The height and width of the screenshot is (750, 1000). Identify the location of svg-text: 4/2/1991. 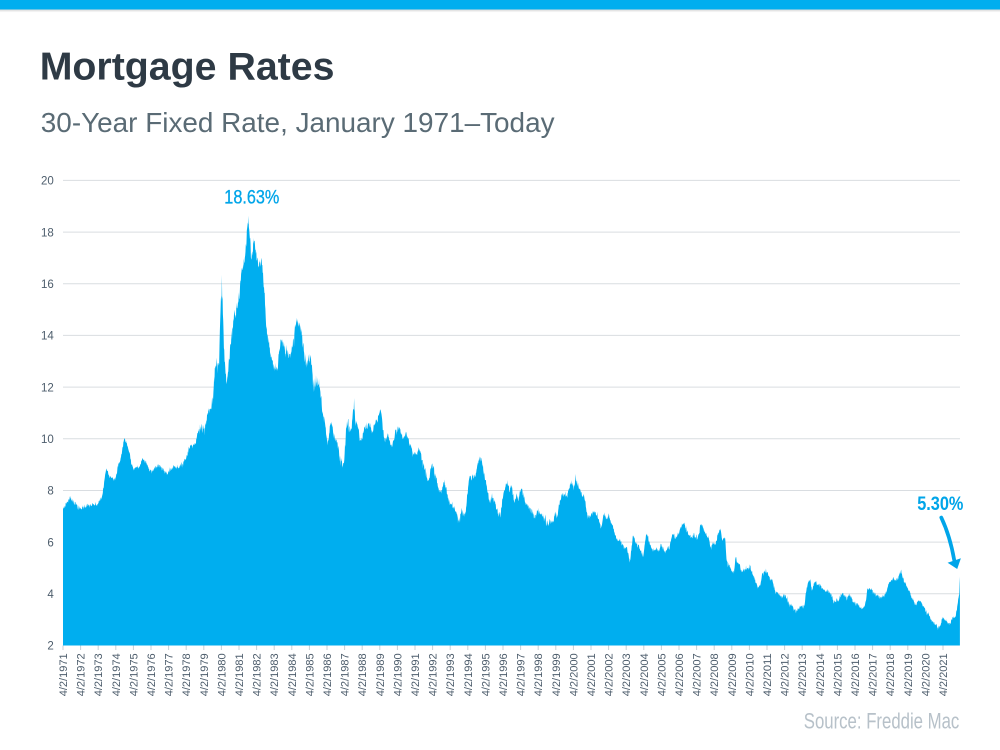
(416, 674).